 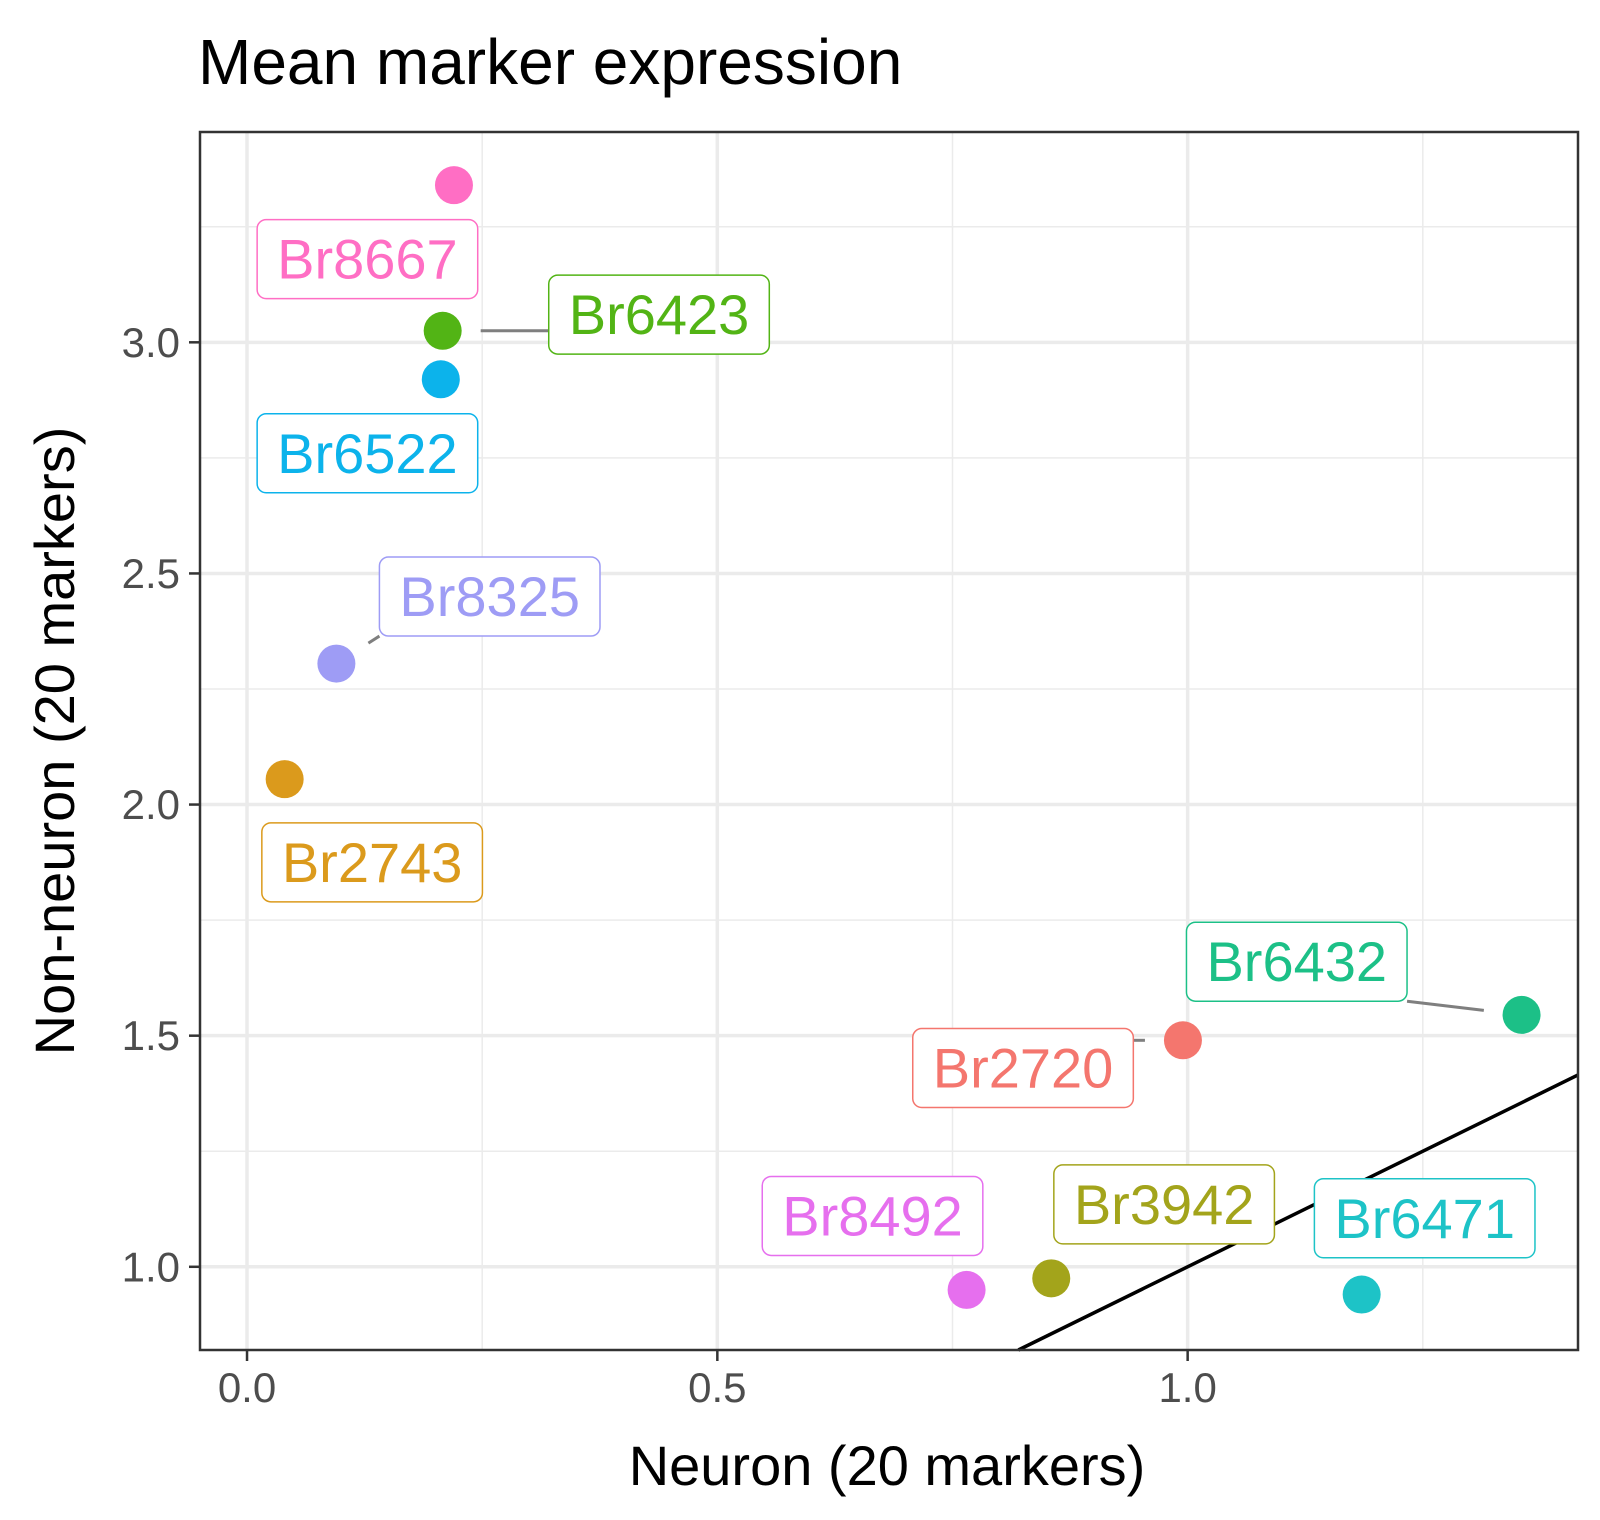 What do you see at coordinates (151, 1266) in the screenshot?
I see `y-tick-label: 1.0` at bounding box center [151, 1266].